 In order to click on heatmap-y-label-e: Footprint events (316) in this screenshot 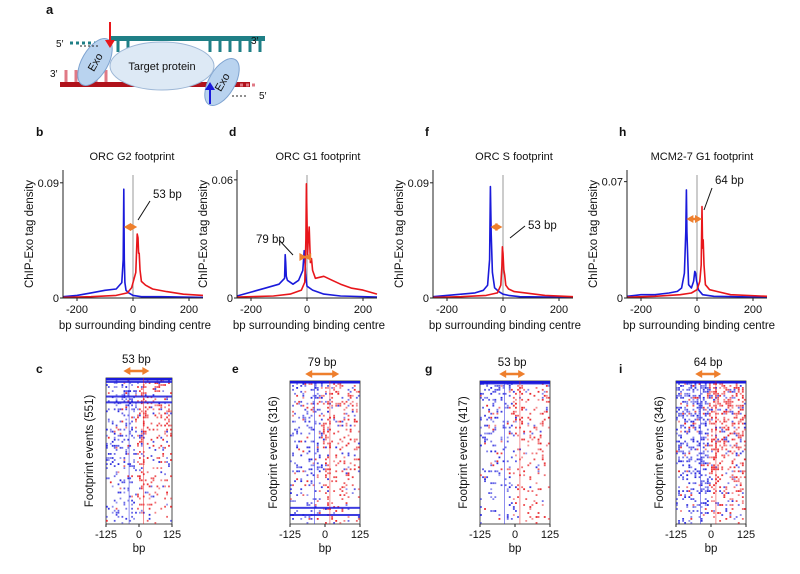, I will do `click(274, 452)`.